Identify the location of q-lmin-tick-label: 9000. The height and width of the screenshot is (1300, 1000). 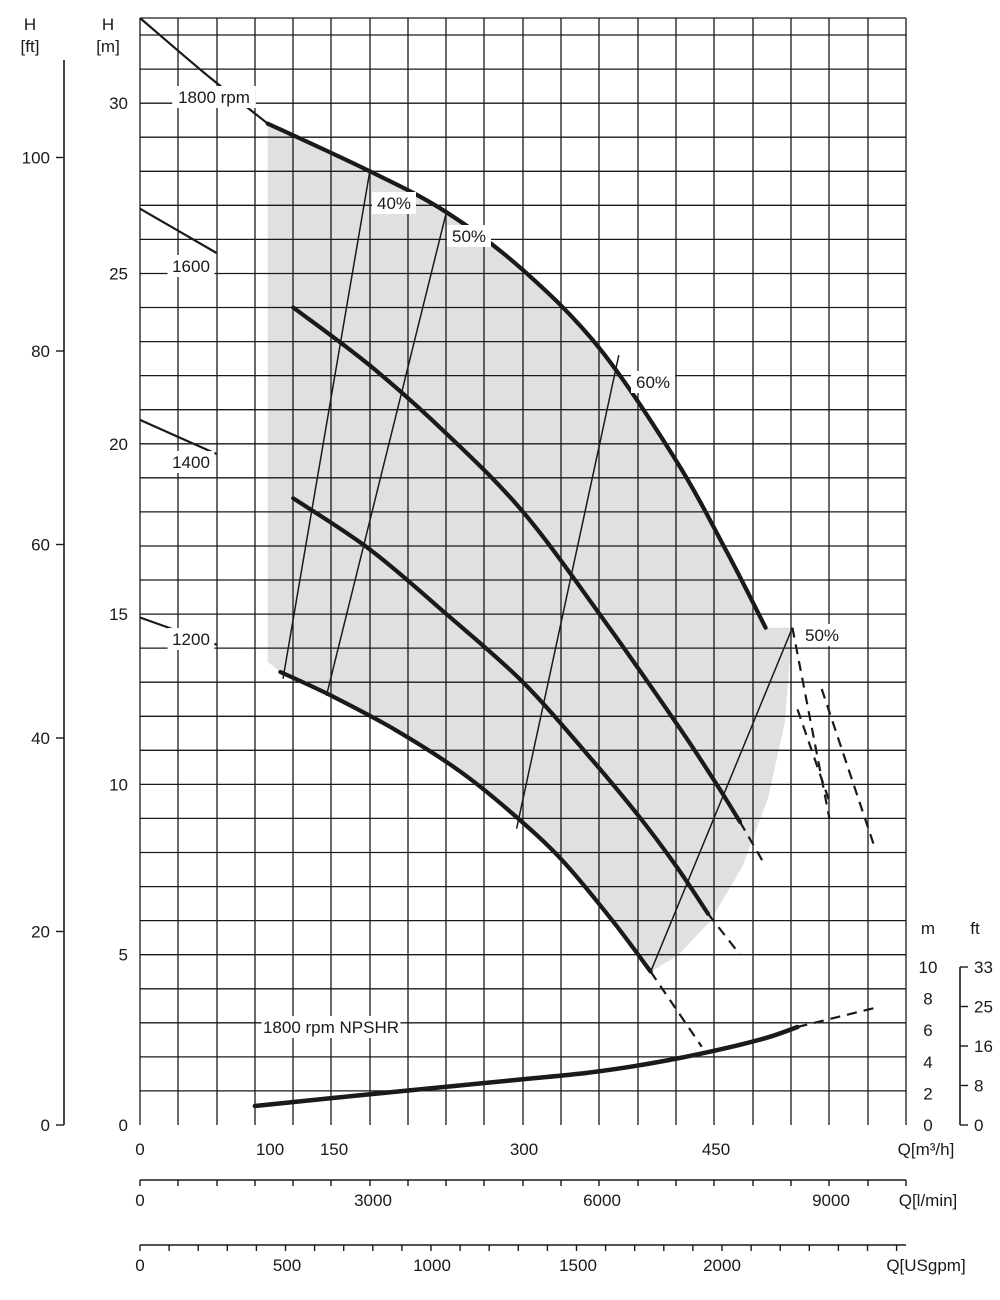
(831, 1200).